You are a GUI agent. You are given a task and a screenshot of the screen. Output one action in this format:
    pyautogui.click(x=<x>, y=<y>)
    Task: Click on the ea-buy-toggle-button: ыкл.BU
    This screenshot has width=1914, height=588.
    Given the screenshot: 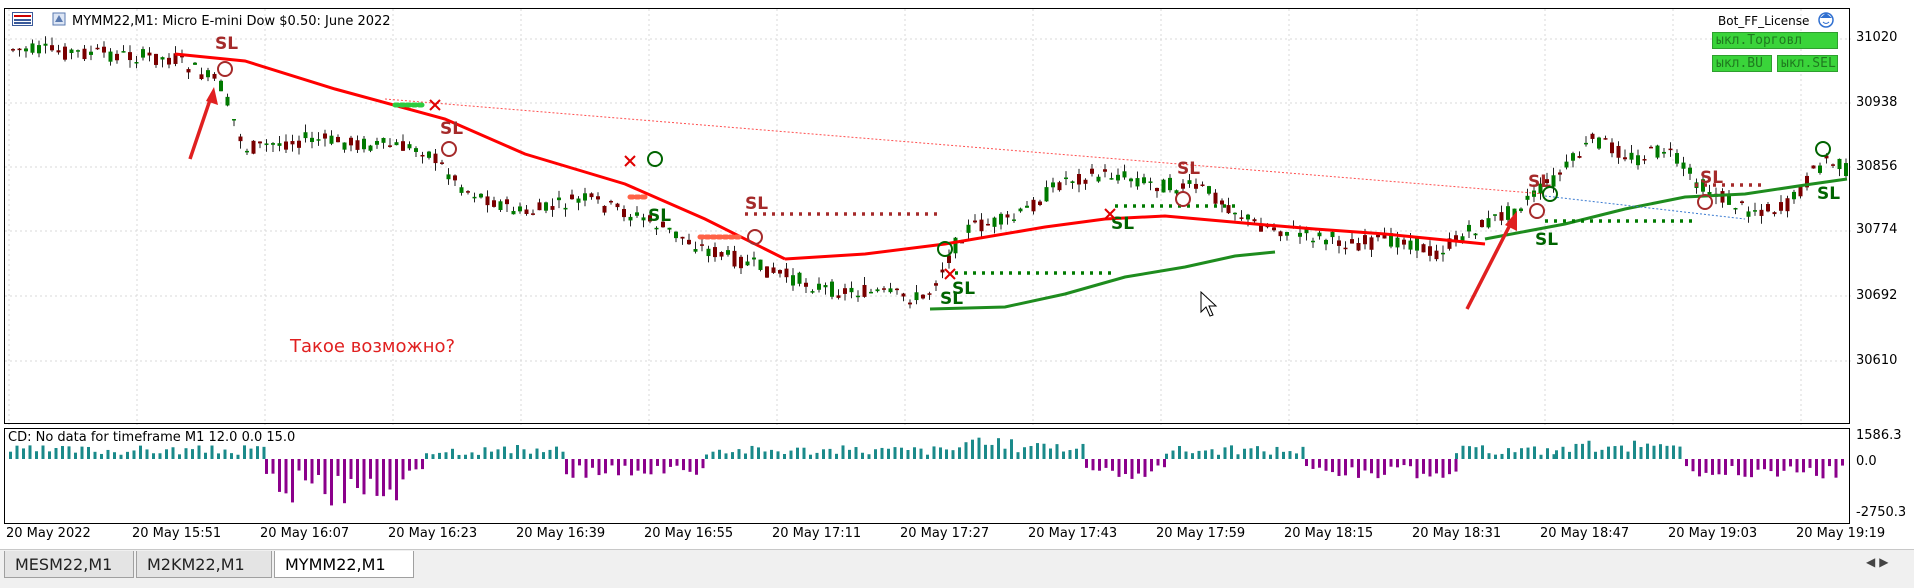 What is the action you would take?
    pyautogui.click(x=1742, y=63)
    